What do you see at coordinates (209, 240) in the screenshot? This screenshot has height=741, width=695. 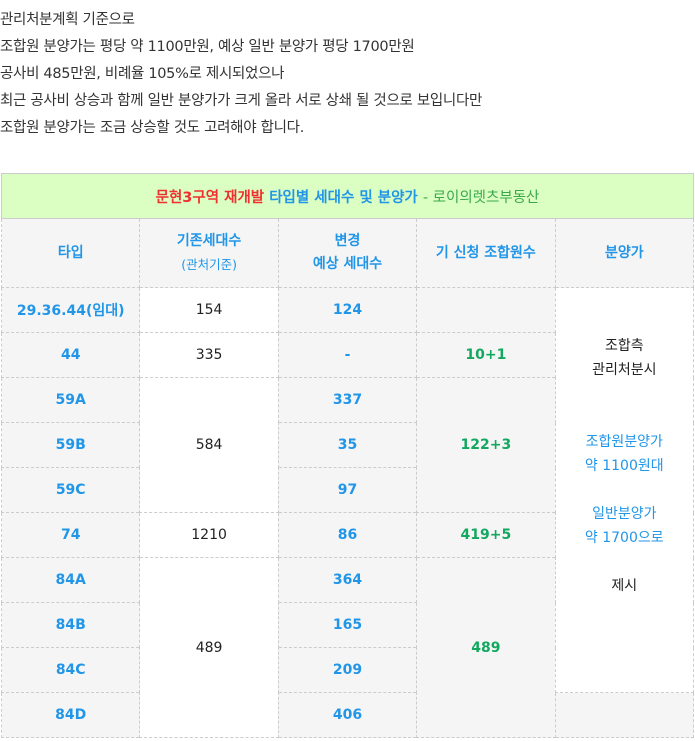 I see `header-existing-label: 기존세대수` at bounding box center [209, 240].